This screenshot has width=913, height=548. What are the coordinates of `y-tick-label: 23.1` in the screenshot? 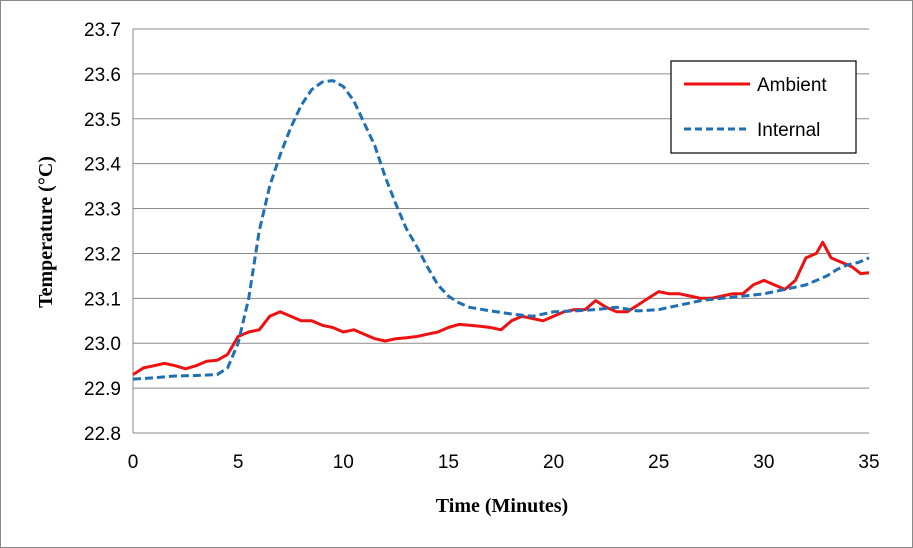 It's located at (102, 299).